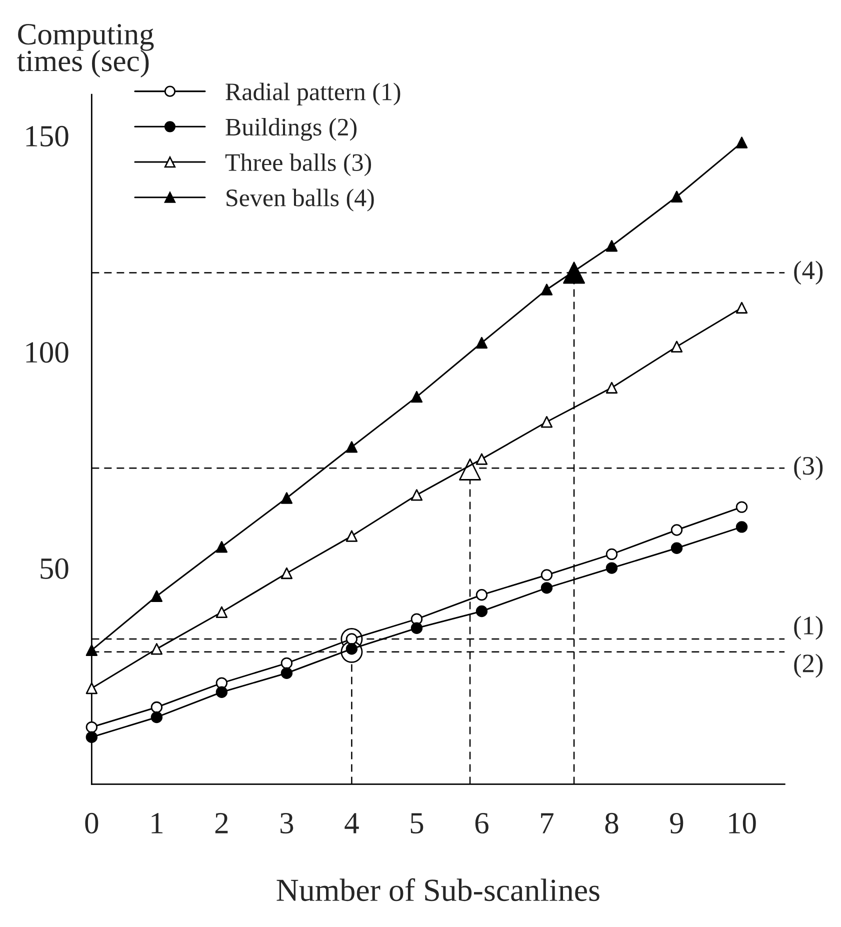  Describe the element at coordinates (808, 272) in the screenshot. I see `text: (4)` at that location.